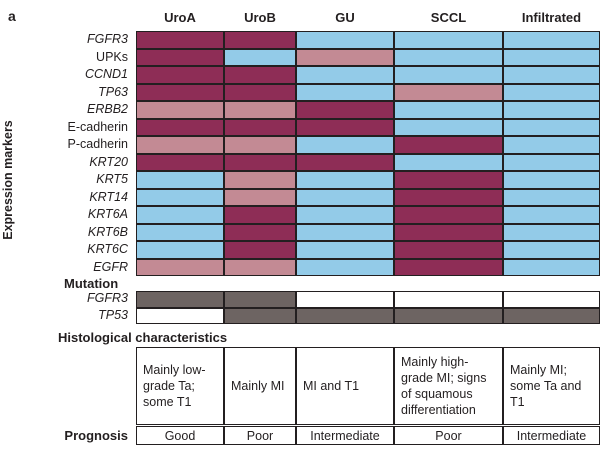 This screenshot has width=609, height=454. I want to click on marker-label: E-cadherin, so click(97, 126).